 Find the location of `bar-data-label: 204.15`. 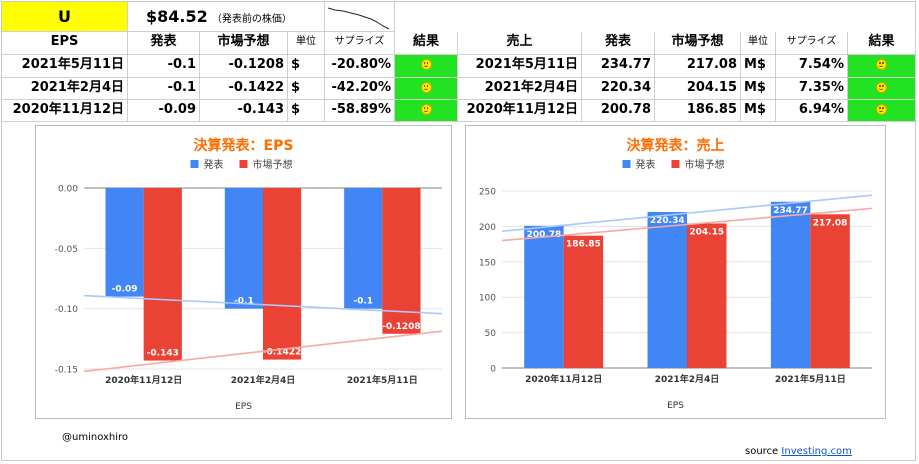

bar-data-label: 204.15 is located at coordinates (706, 232).